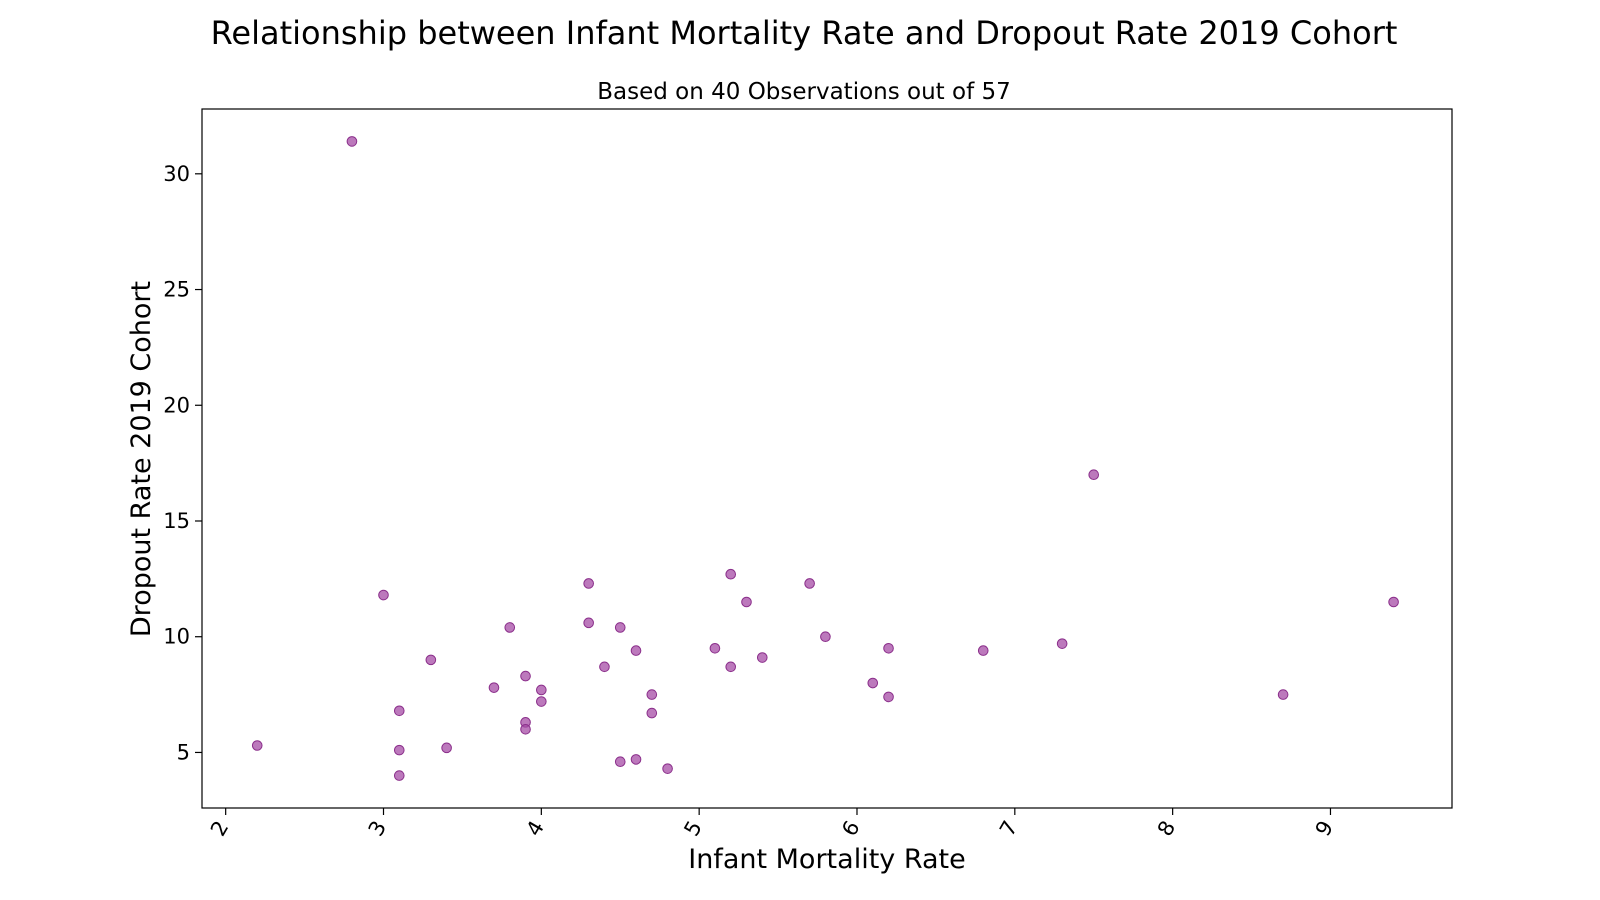 This screenshot has height=900, width=1600. What do you see at coordinates (827, 859) in the screenshot?
I see `x-axis-label: Infant Mortality Rate` at bounding box center [827, 859].